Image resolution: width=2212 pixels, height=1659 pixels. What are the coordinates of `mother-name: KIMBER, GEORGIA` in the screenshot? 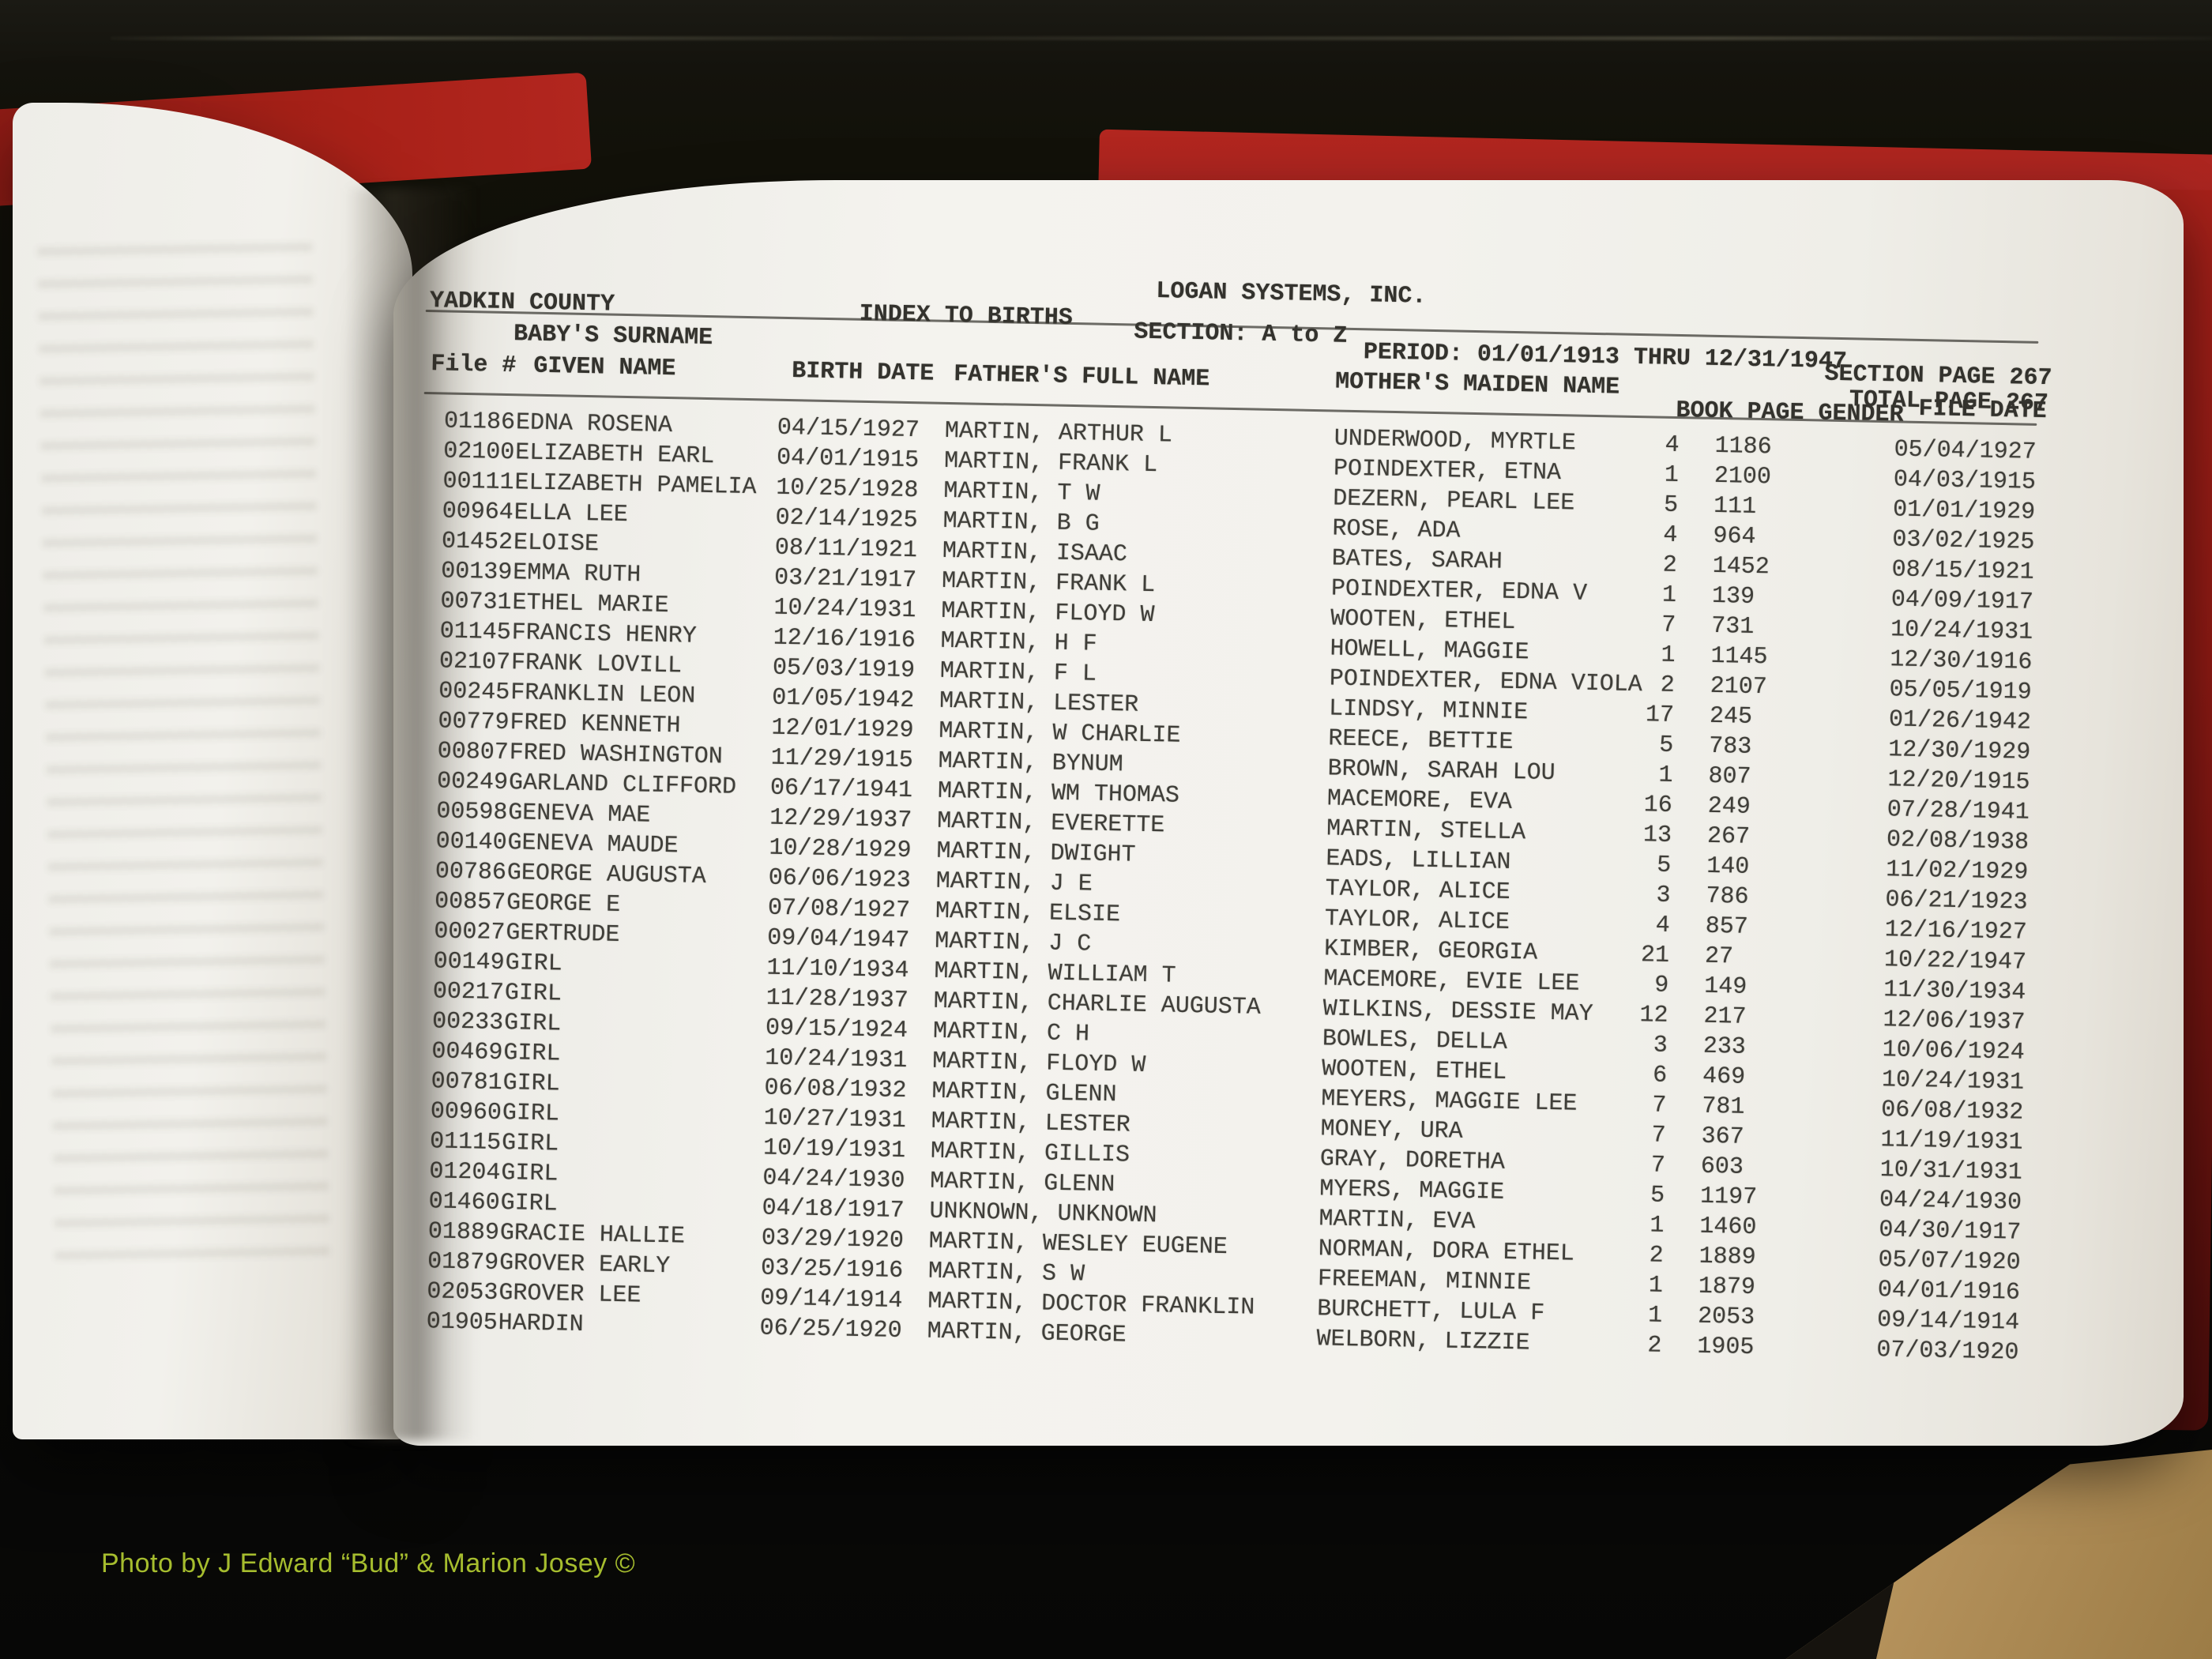 It's located at (1431, 951).